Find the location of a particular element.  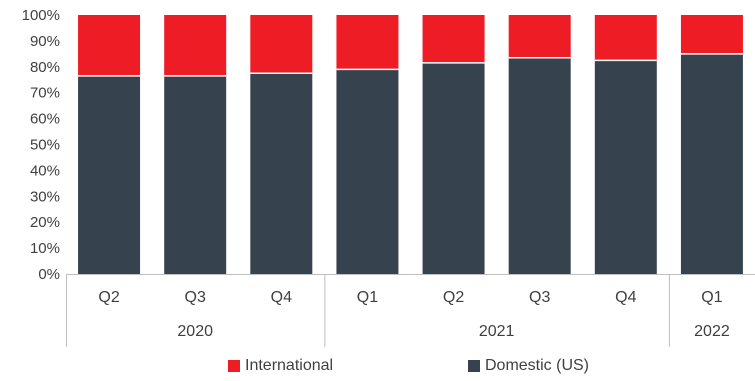

x-category-labels: 2020 2021 2022 Q2 Q3 Q4 Q1 Q2 Q3 Q4 Q1 is located at coordinates (413, 314).